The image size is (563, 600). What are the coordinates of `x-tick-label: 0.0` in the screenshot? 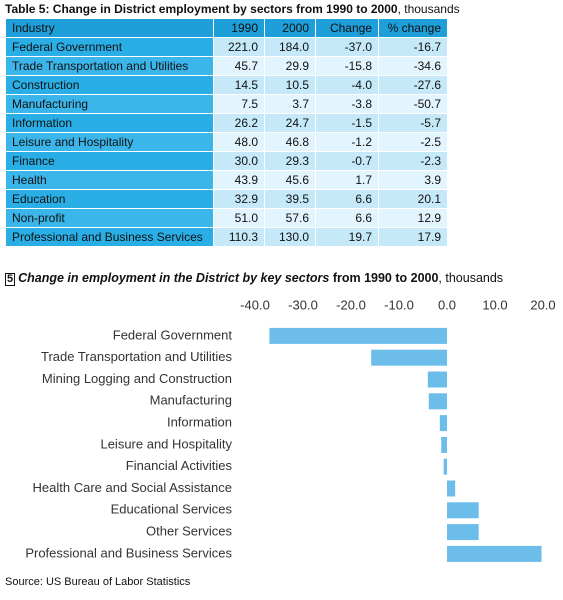 It's located at (447, 304).